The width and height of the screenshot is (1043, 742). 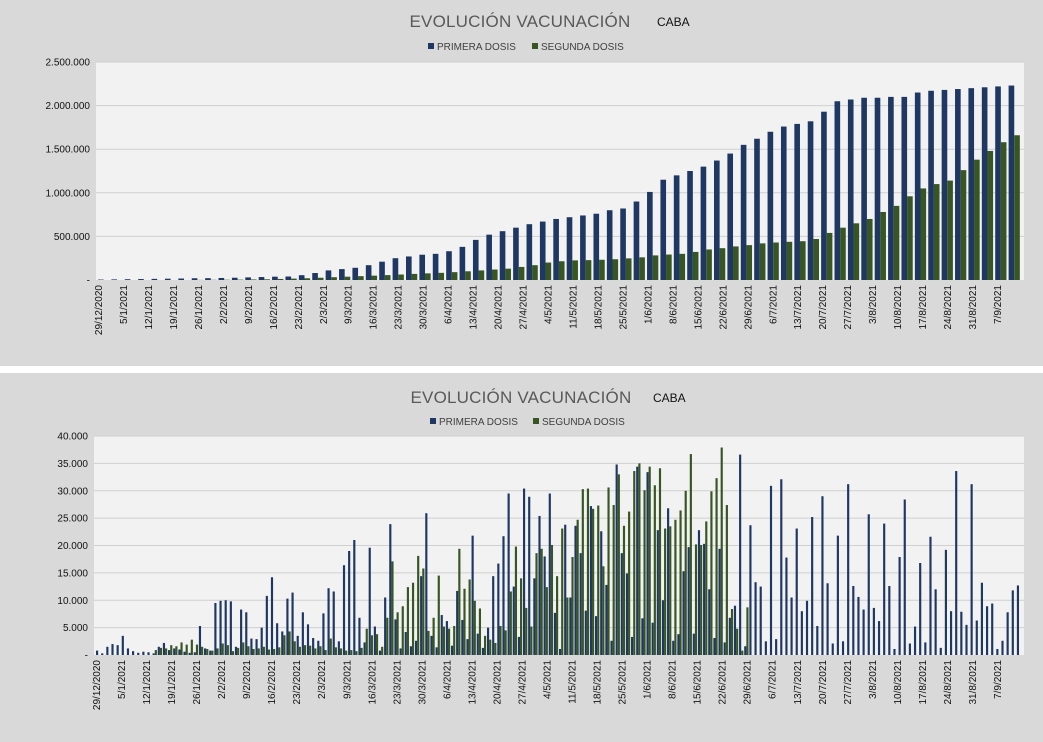 I want to click on x-tick-label: 29/12/2020, so click(x=99, y=310).